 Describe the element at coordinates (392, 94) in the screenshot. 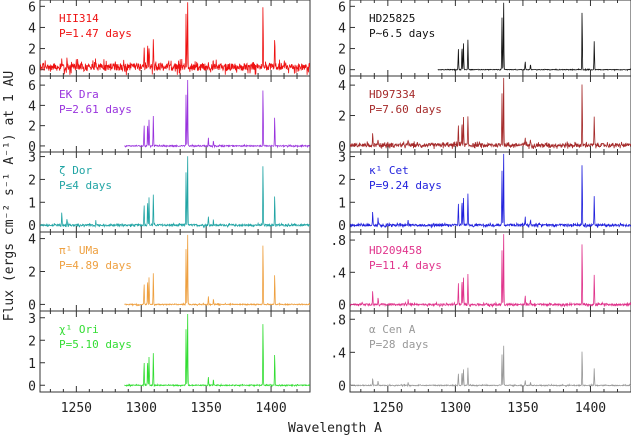

I see `star-name-label: HD97334` at that location.